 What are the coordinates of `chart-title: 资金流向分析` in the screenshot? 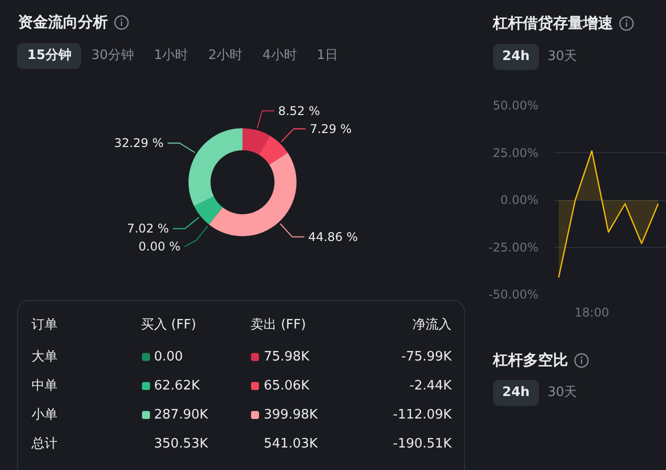 It's located at (63, 22).